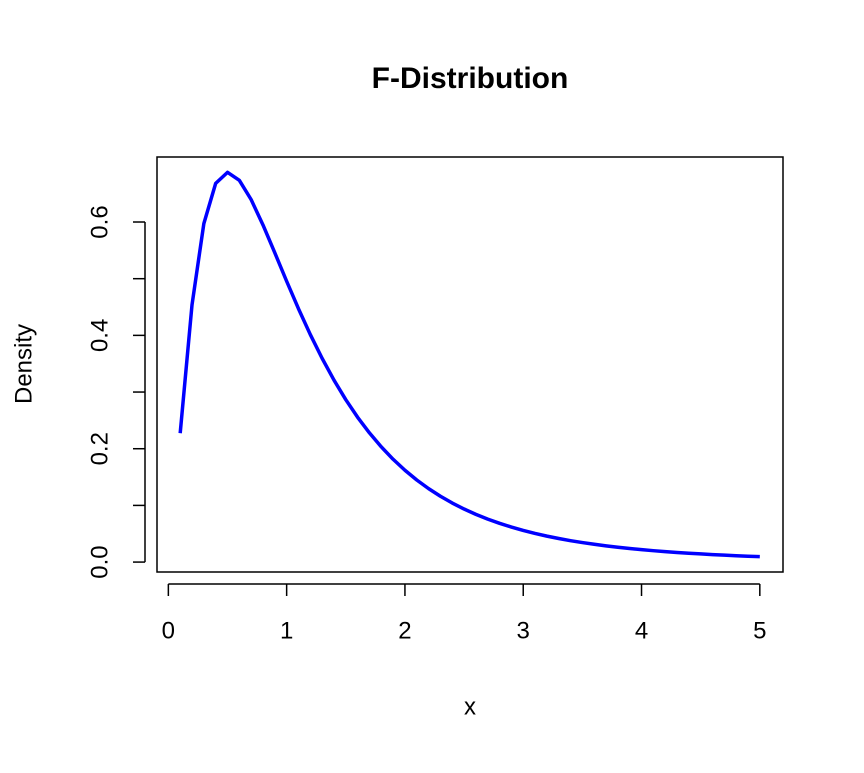 The image size is (864, 773). Describe the element at coordinates (168, 630) in the screenshot. I see `x-tick-label: 0` at that location.